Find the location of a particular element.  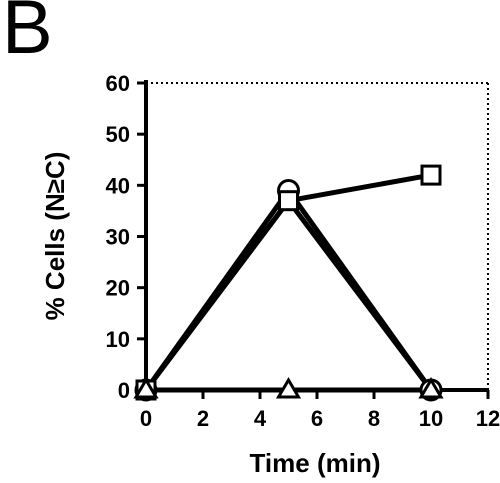

y-axis-ticks: 0 10 20 30 40 50 60 is located at coordinates (126, 237).